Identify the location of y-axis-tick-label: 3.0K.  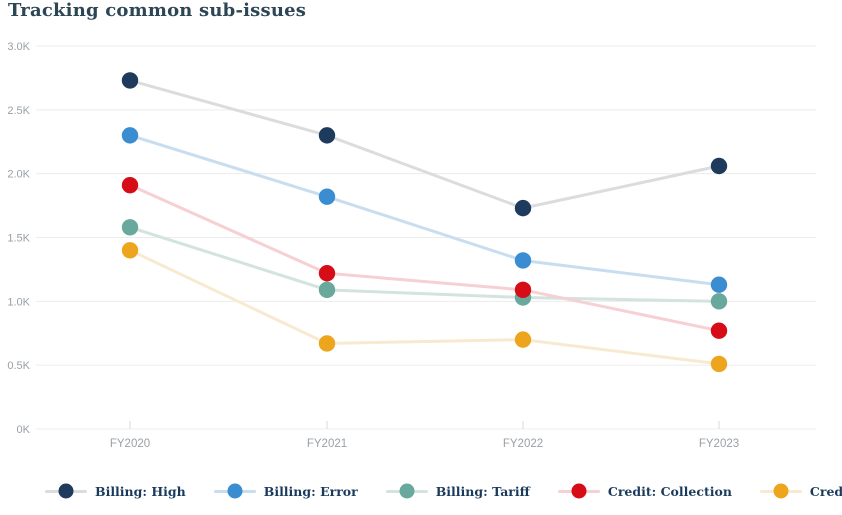
(18, 47).